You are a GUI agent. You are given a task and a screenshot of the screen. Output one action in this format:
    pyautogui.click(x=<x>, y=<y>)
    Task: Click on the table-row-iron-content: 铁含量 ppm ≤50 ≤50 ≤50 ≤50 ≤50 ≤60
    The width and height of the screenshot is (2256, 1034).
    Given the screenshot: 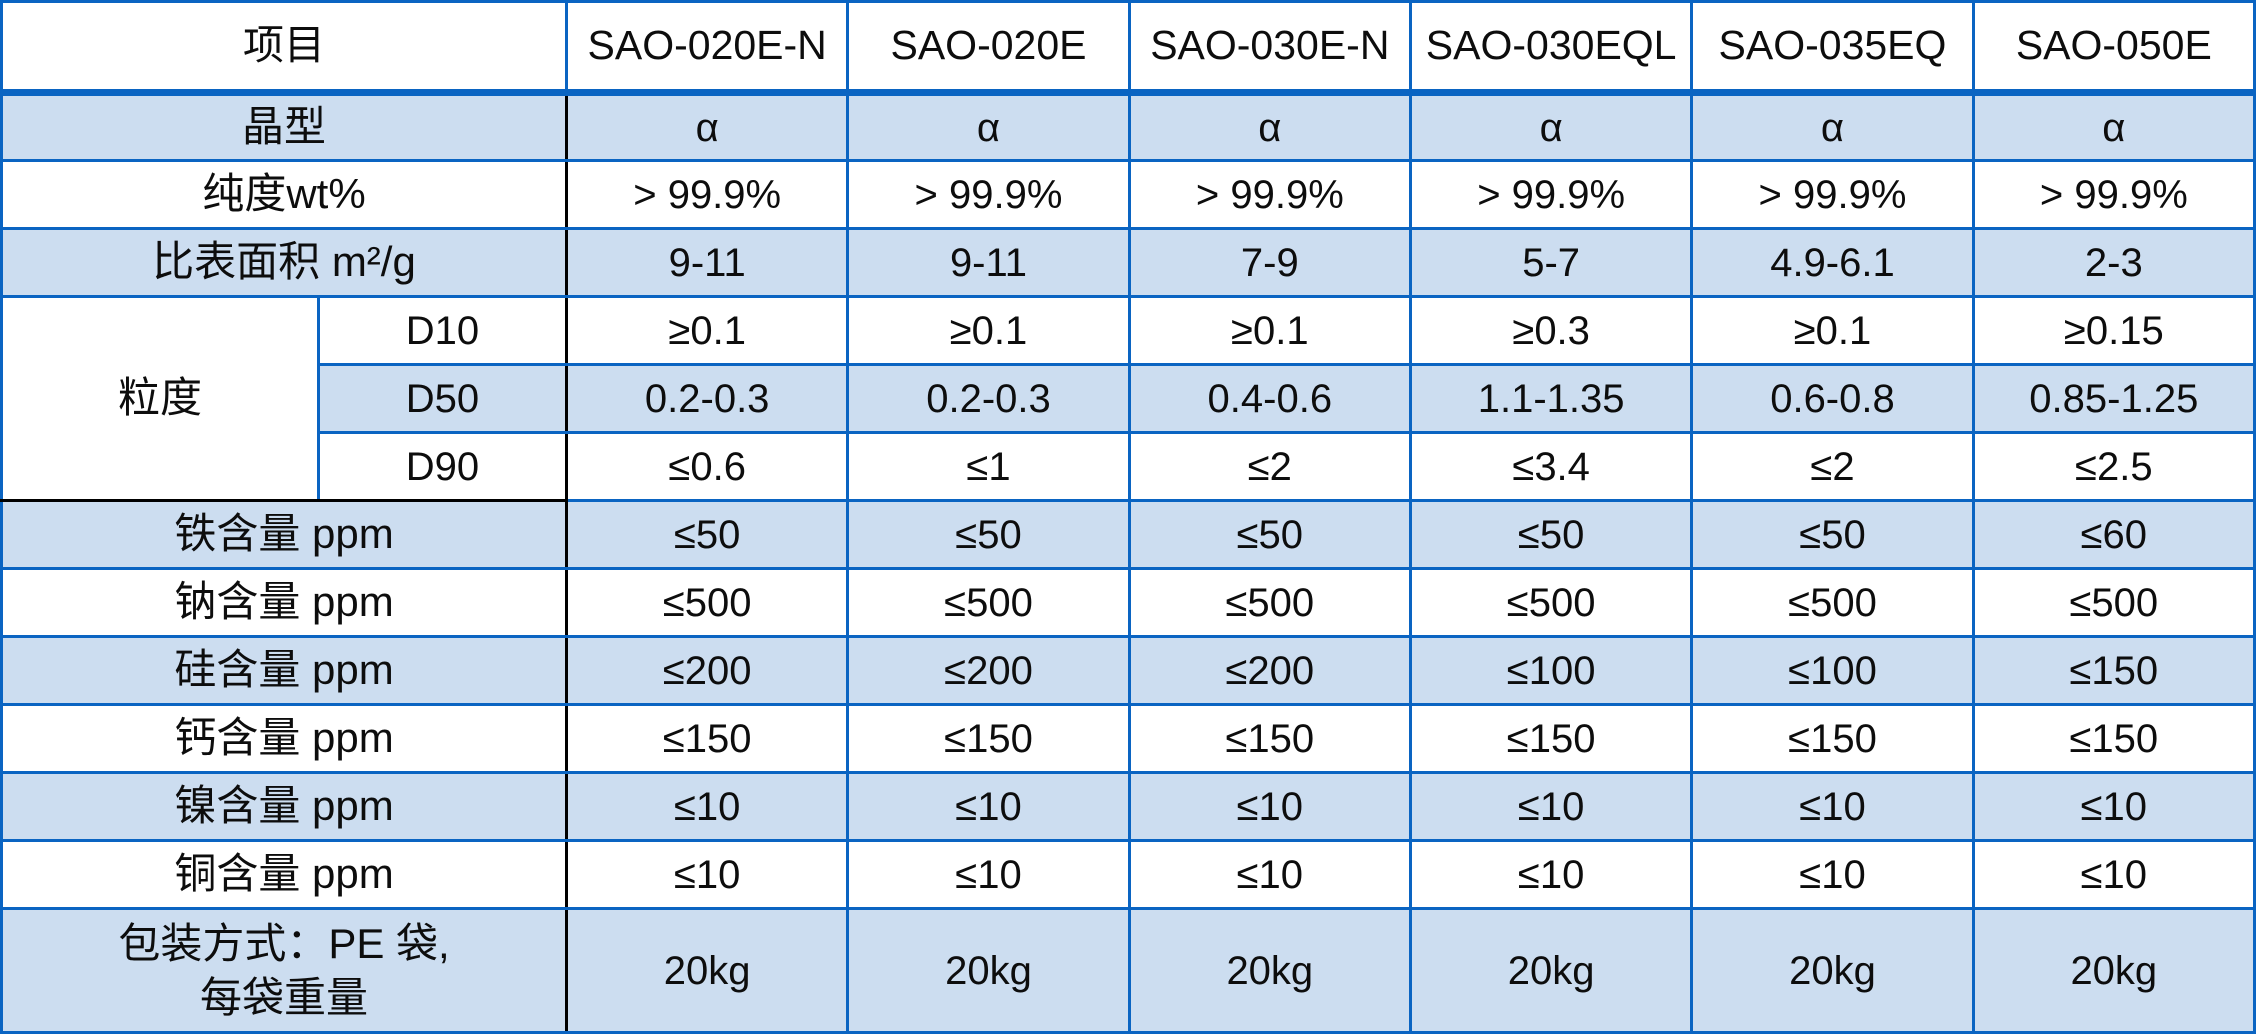 What is the action you would take?
    pyautogui.click(x=1128, y=534)
    